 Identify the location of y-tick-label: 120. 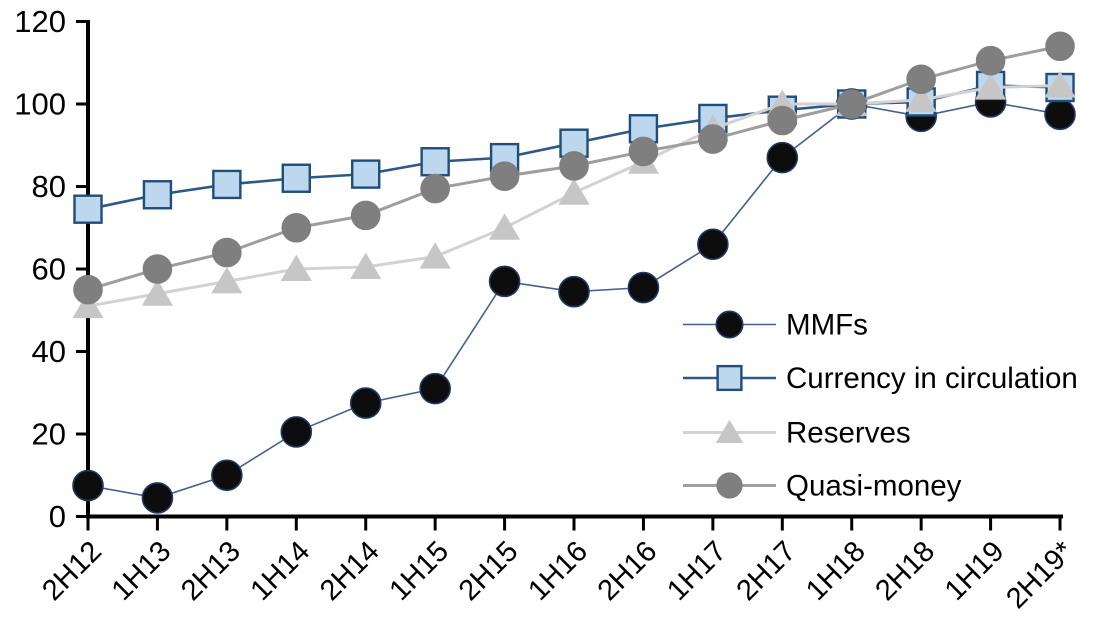
(40, 21).